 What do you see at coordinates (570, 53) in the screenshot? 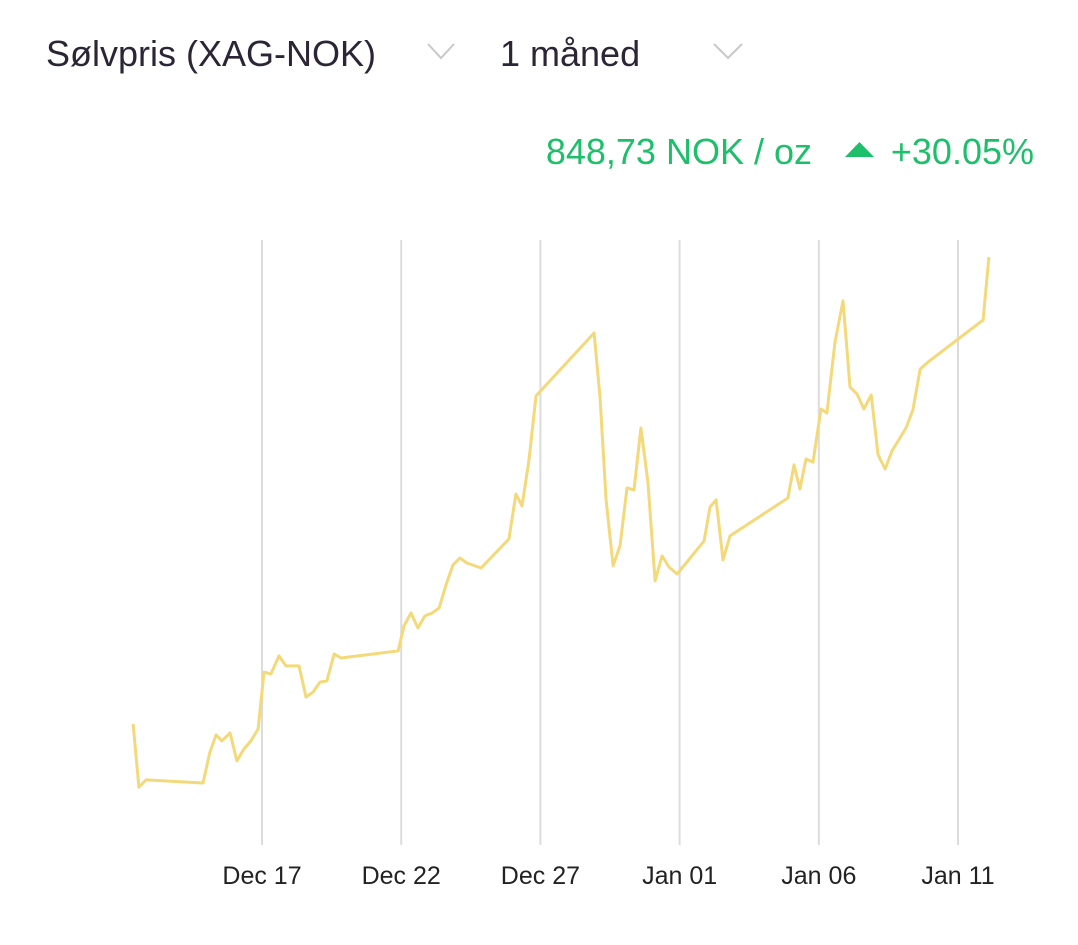
I see `period-select: 1 måned` at bounding box center [570, 53].